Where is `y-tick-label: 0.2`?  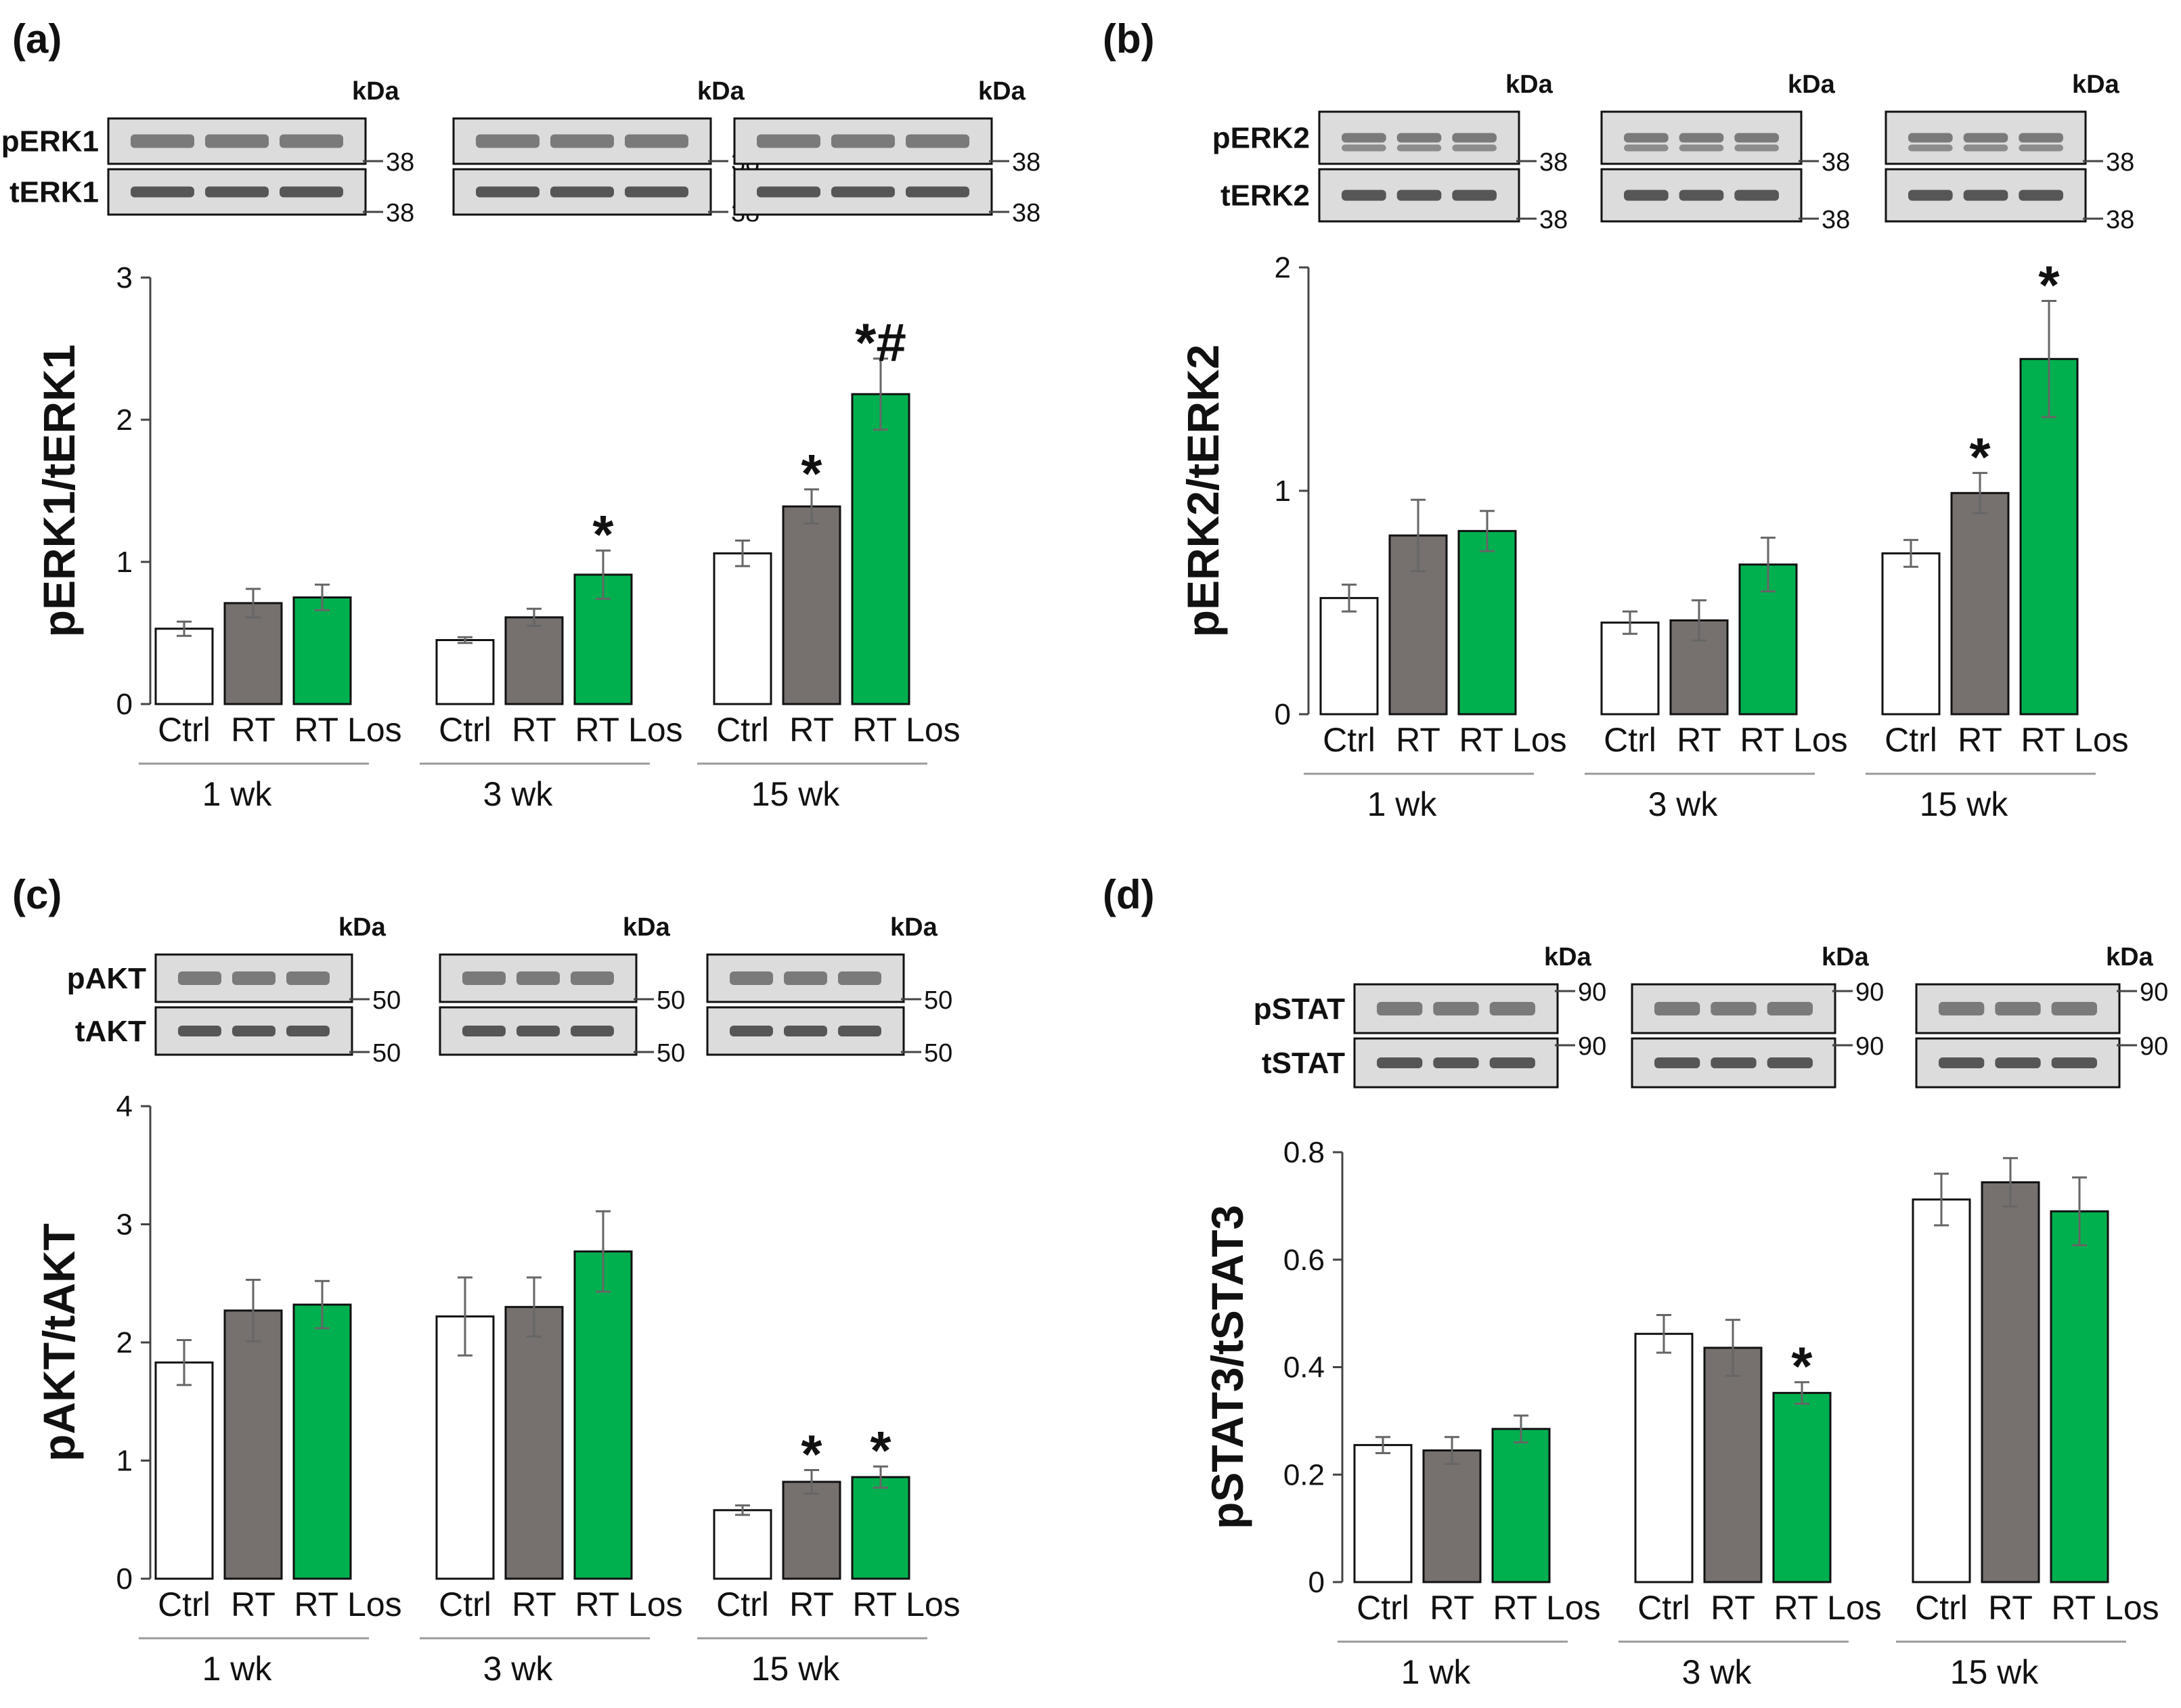
y-tick-label: 0.2 is located at coordinates (1304, 1474).